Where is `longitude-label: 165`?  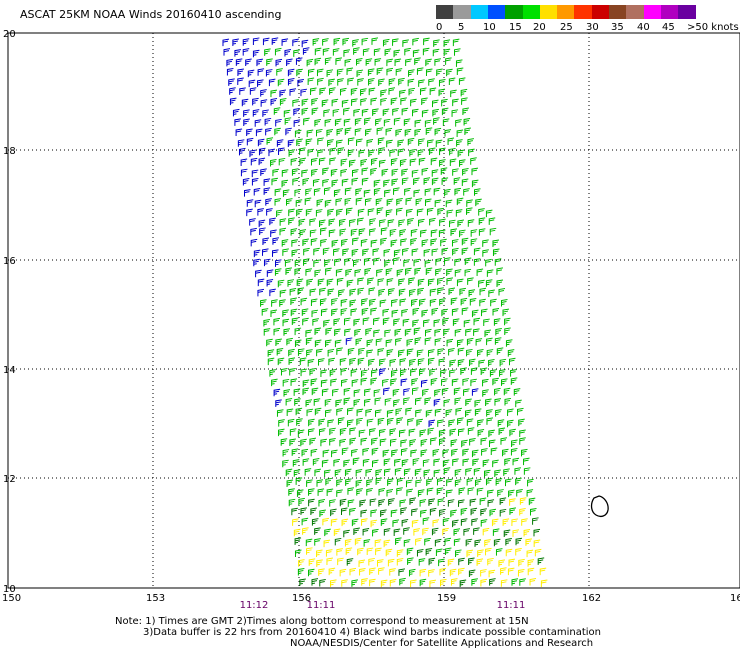 longitude-label: 165 is located at coordinates (735, 598).